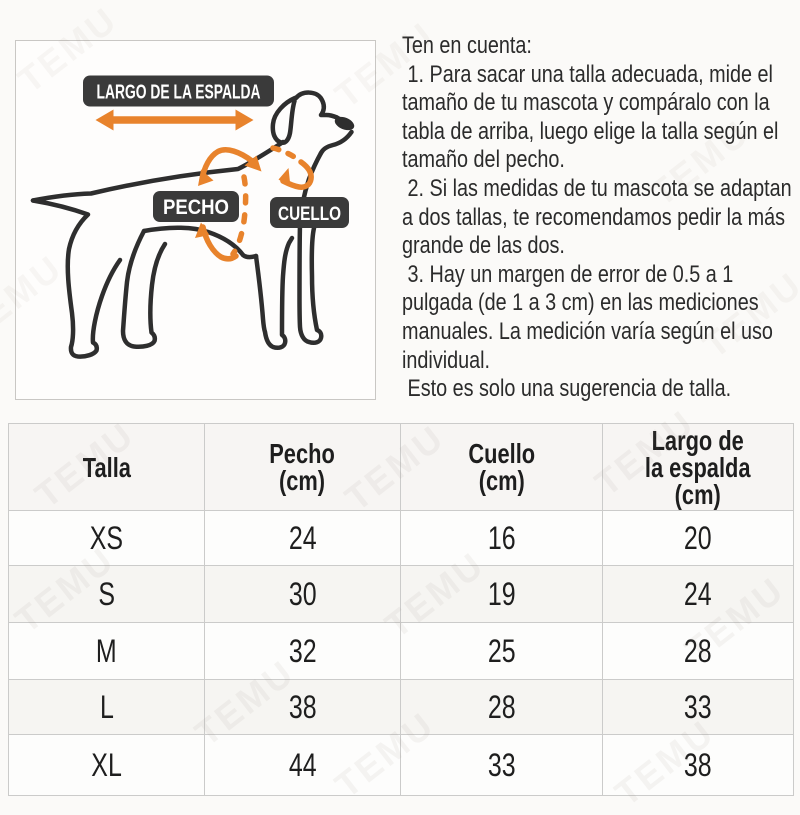  I want to click on svg-text: LARGO DE LA ESPALDA, so click(179, 93).